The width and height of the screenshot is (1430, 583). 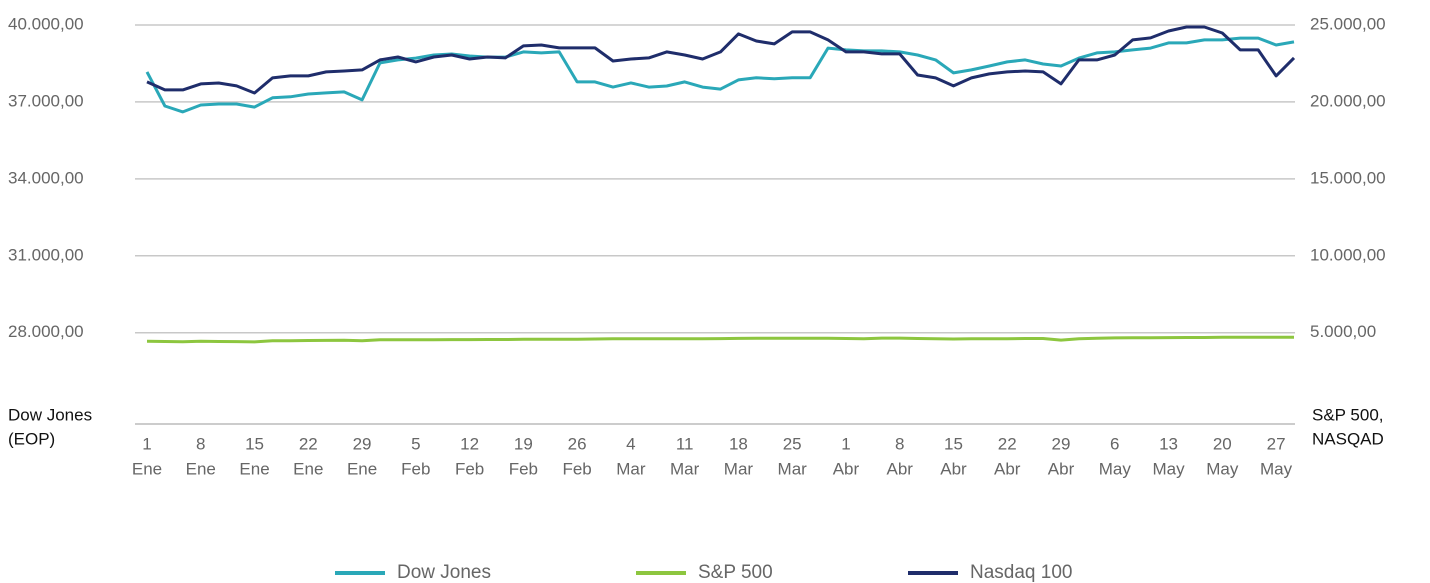 I want to click on x-tick-label: 12, so click(x=469, y=443).